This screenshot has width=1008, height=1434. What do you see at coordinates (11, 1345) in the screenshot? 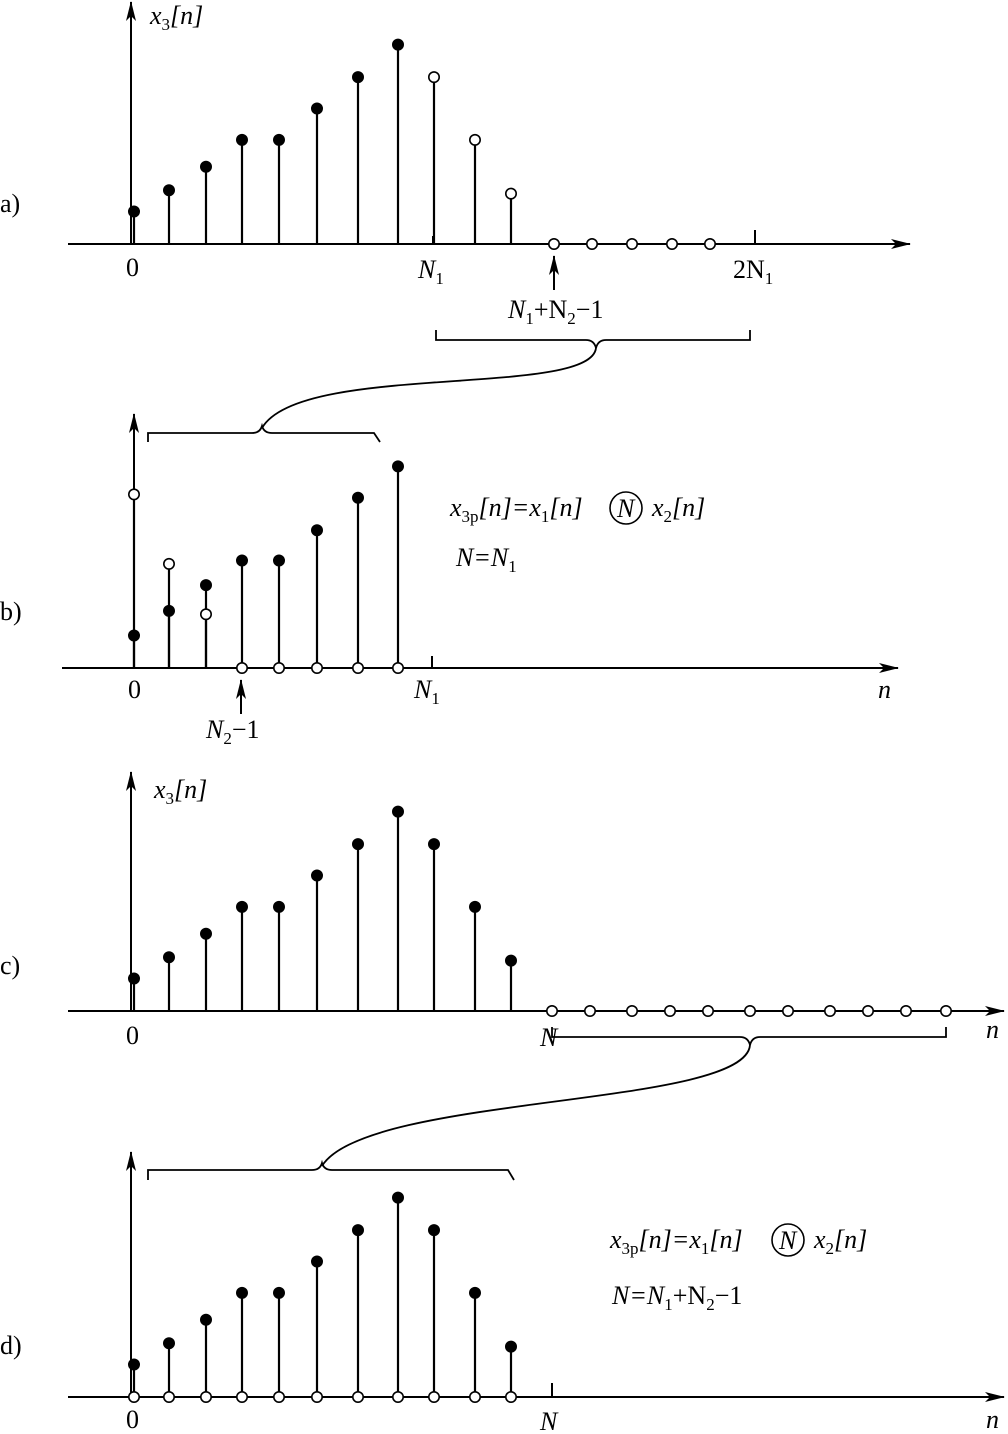
I see `panel-d-label: d)` at bounding box center [11, 1345].